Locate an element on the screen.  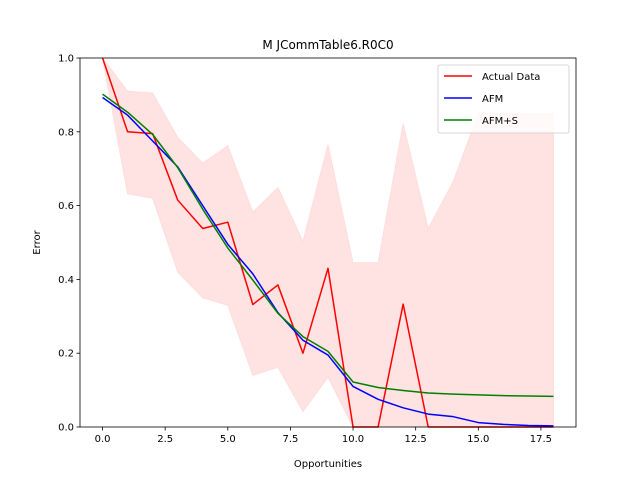
legend: Actual Data AFM AFM+S is located at coordinates (503, 99).